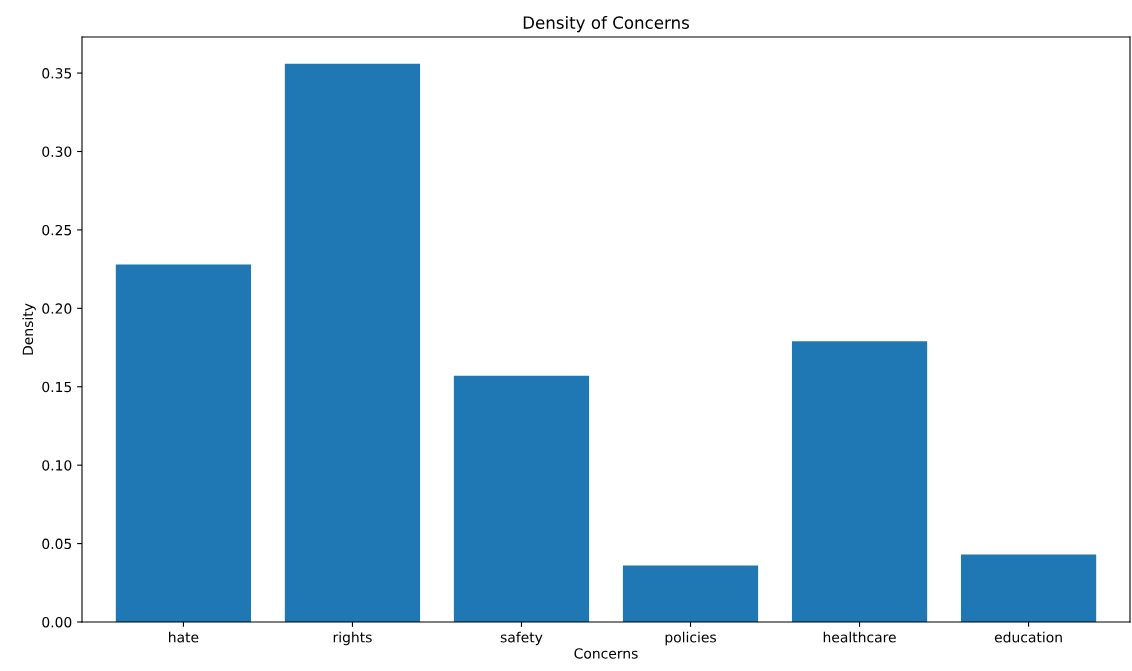  I want to click on x-axis-title: Concerns, so click(606, 653).